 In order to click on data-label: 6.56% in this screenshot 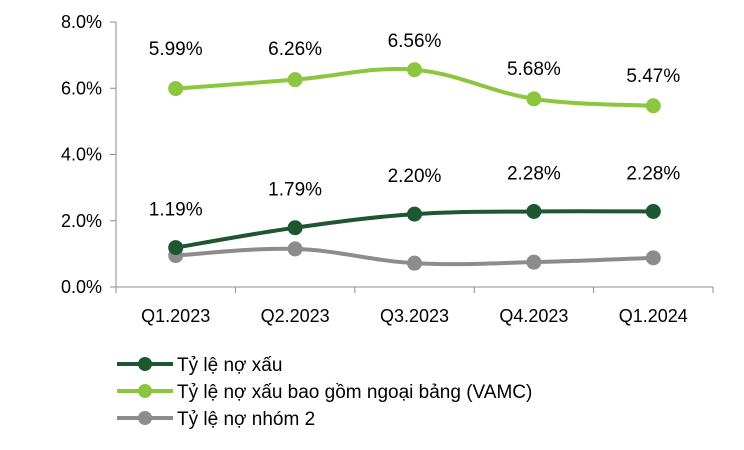, I will do `click(415, 41)`.